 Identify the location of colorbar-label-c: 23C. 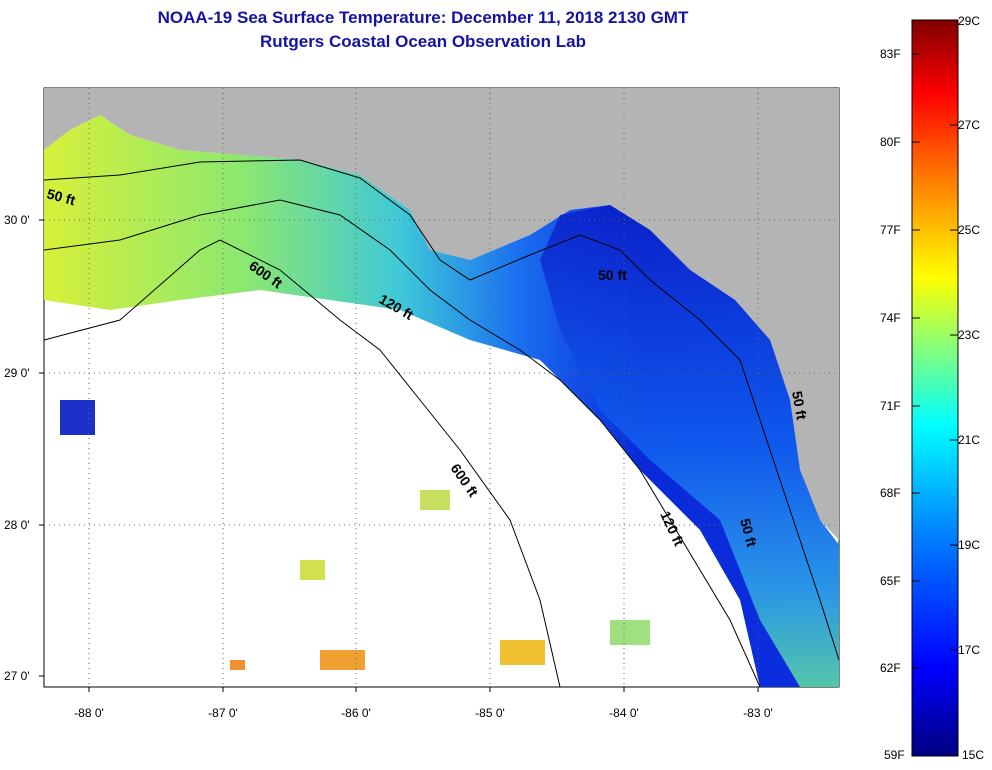
(969, 335).